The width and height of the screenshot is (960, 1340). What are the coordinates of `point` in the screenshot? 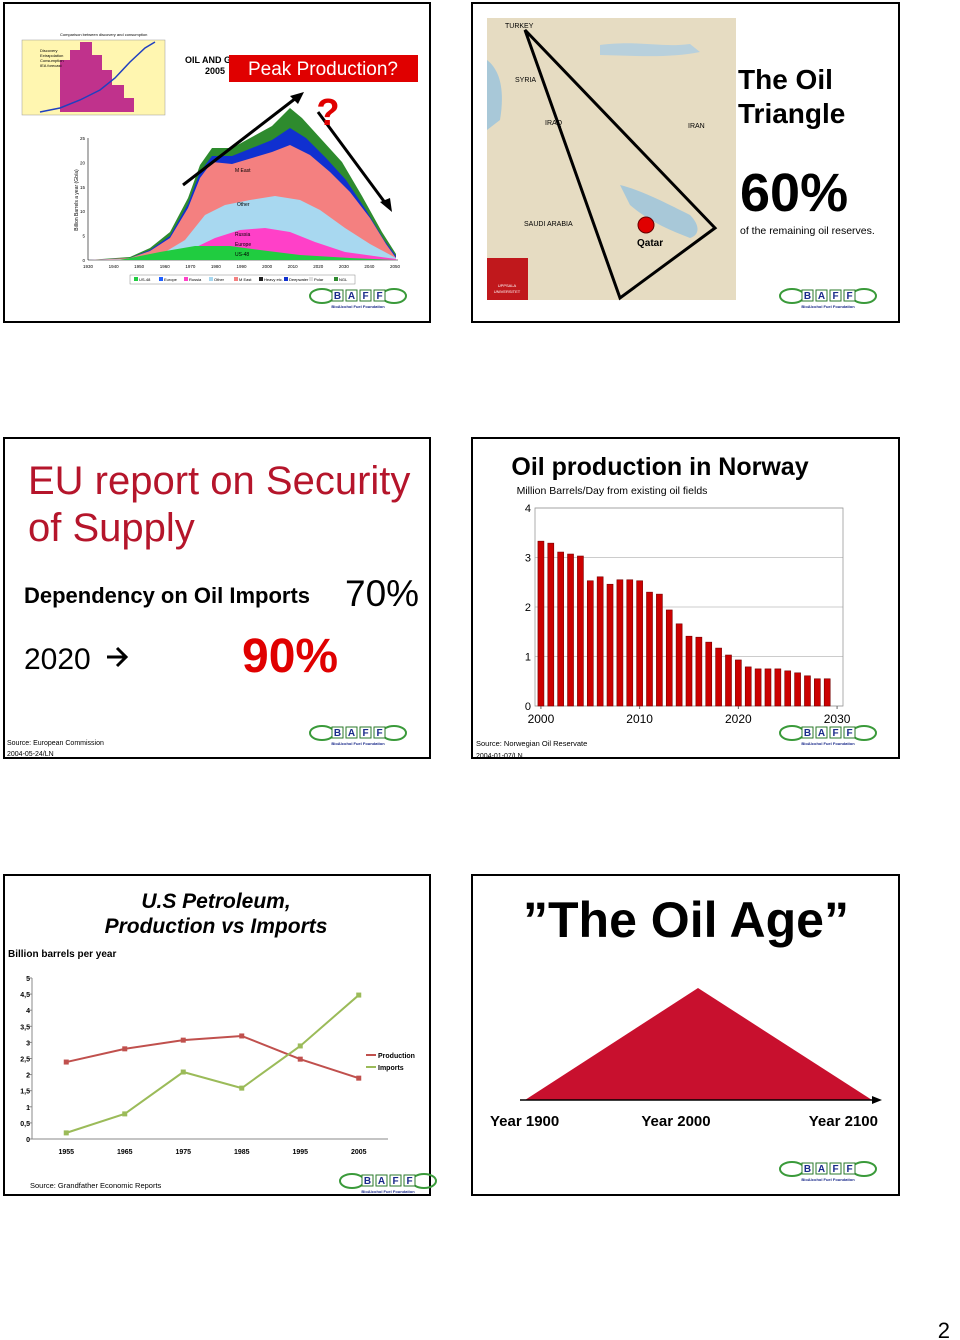 It's located at (125, 1114).